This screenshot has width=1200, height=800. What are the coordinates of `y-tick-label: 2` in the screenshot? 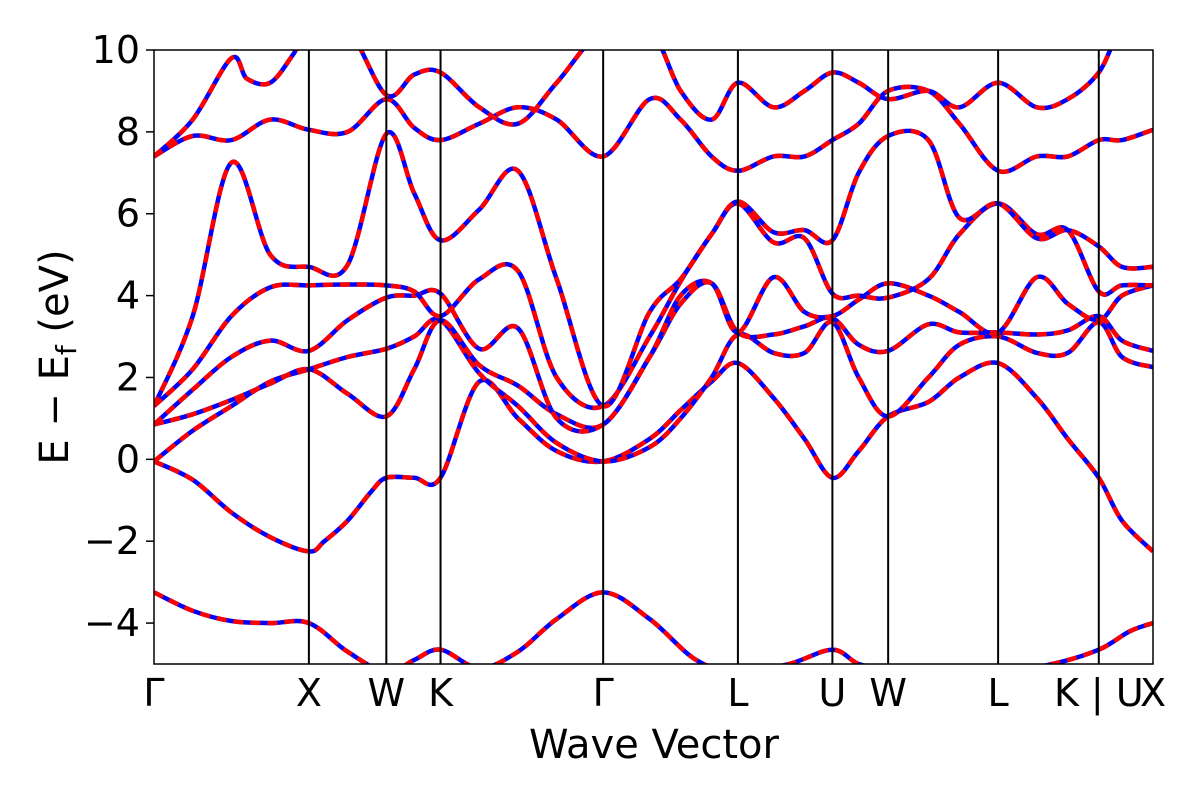 It's located at (128, 377).